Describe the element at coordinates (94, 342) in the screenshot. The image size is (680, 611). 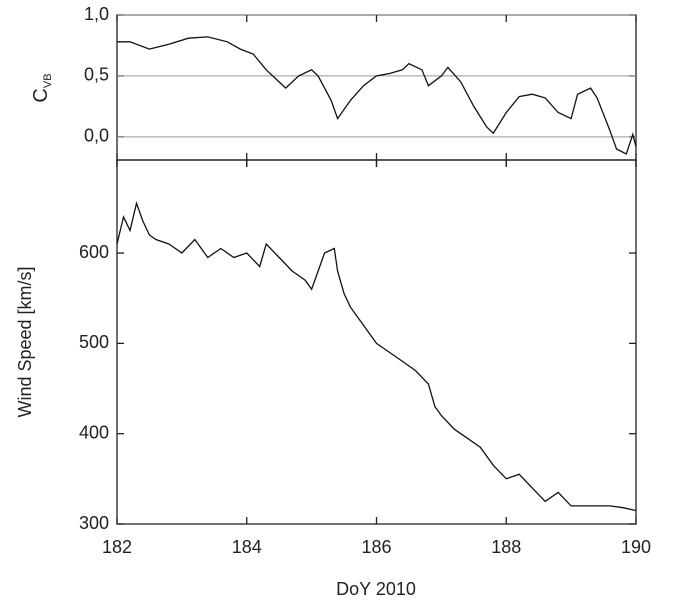
I see `y-tick-label: 500` at that location.